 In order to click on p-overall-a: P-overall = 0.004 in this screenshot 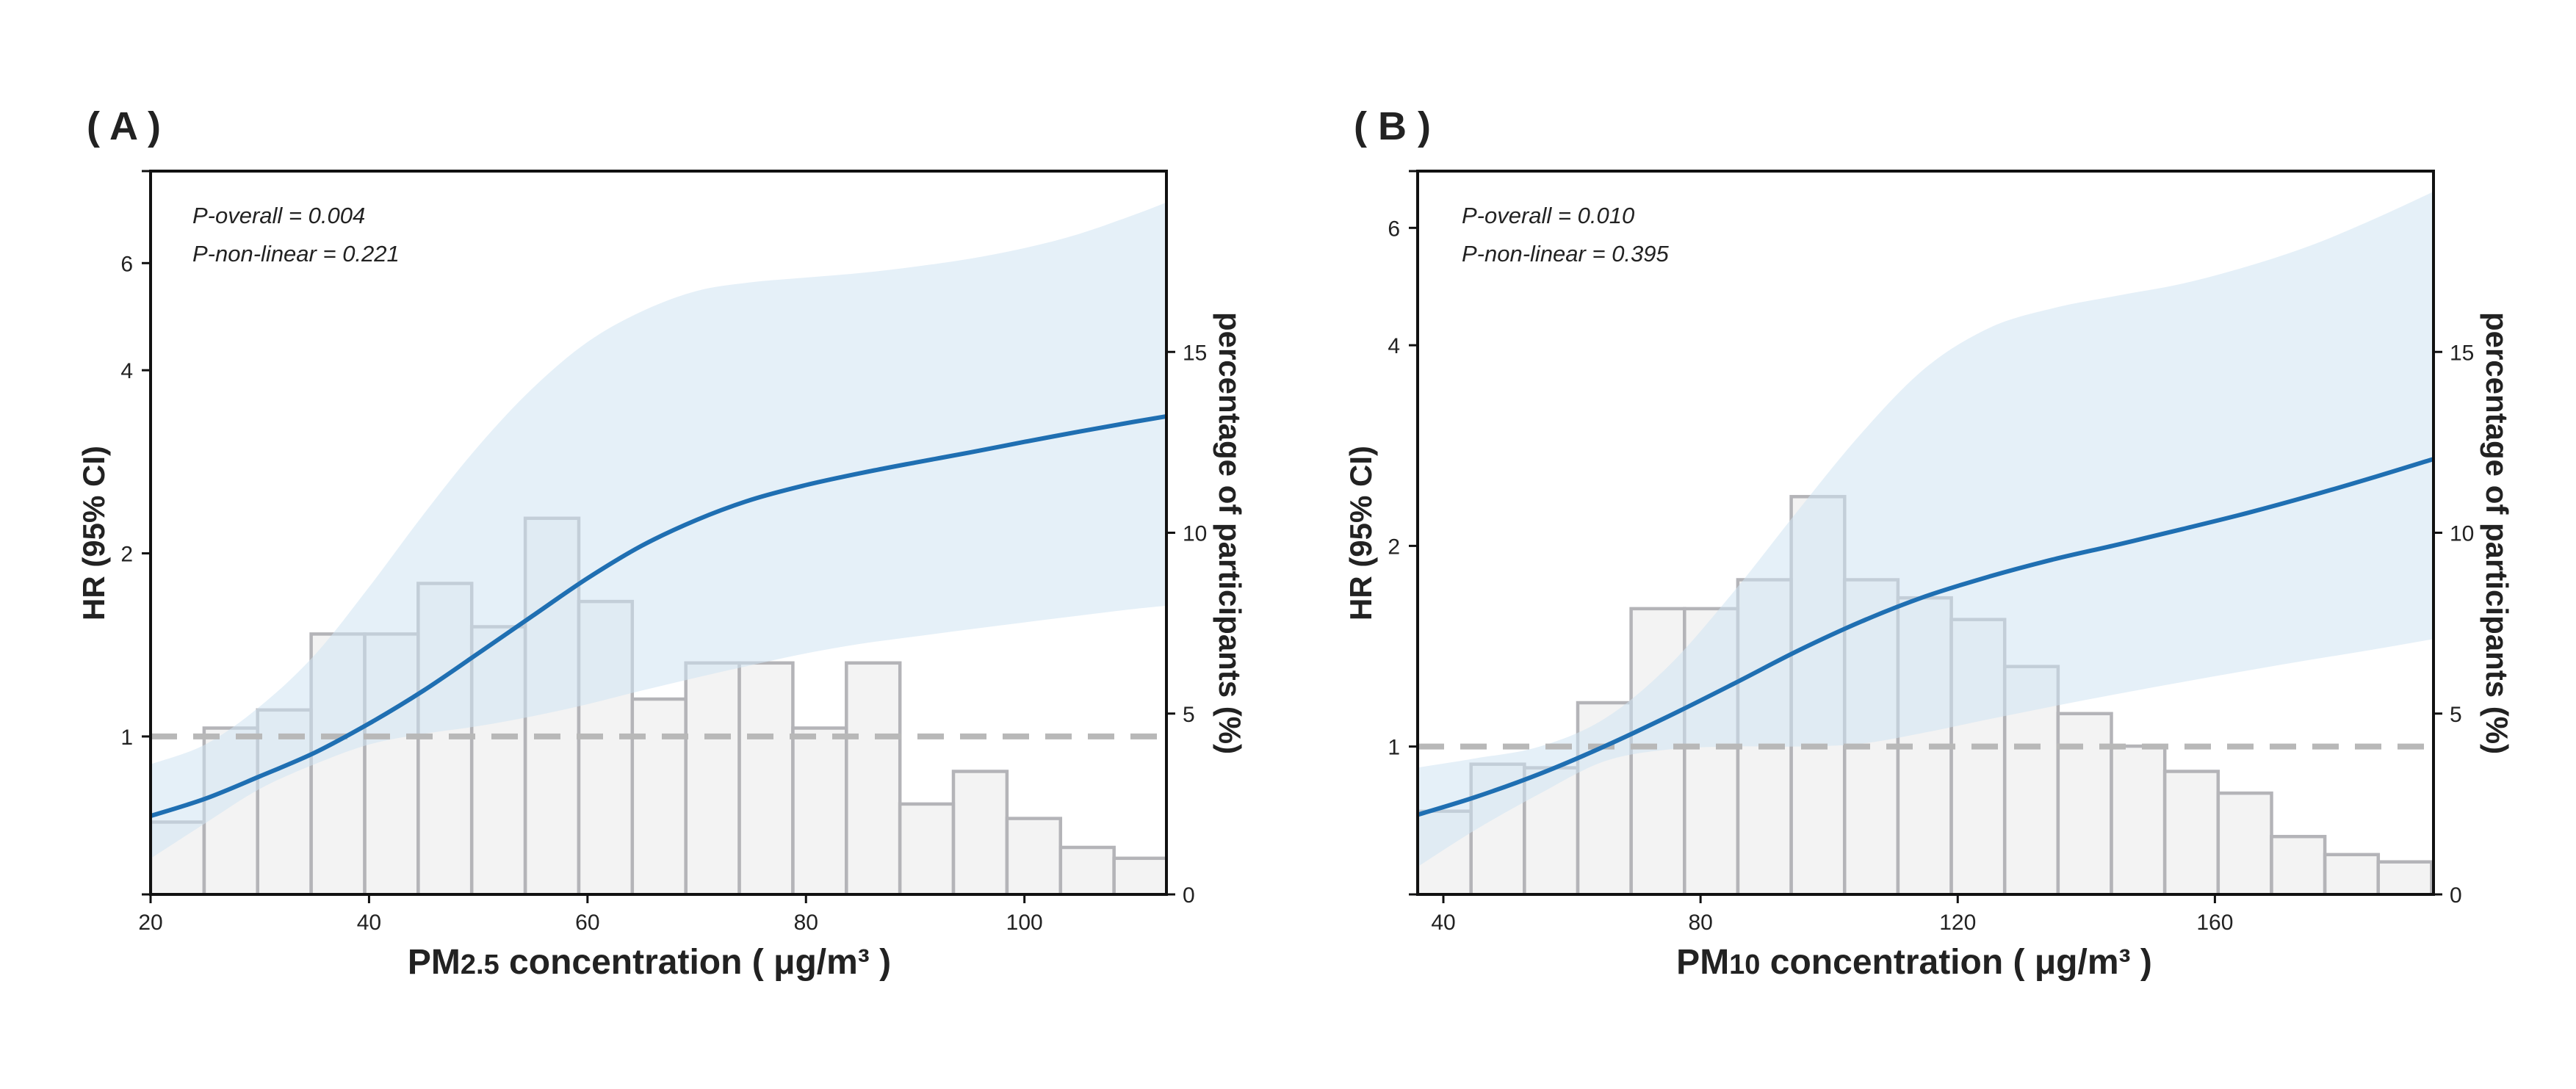, I will do `click(278, 215)`.